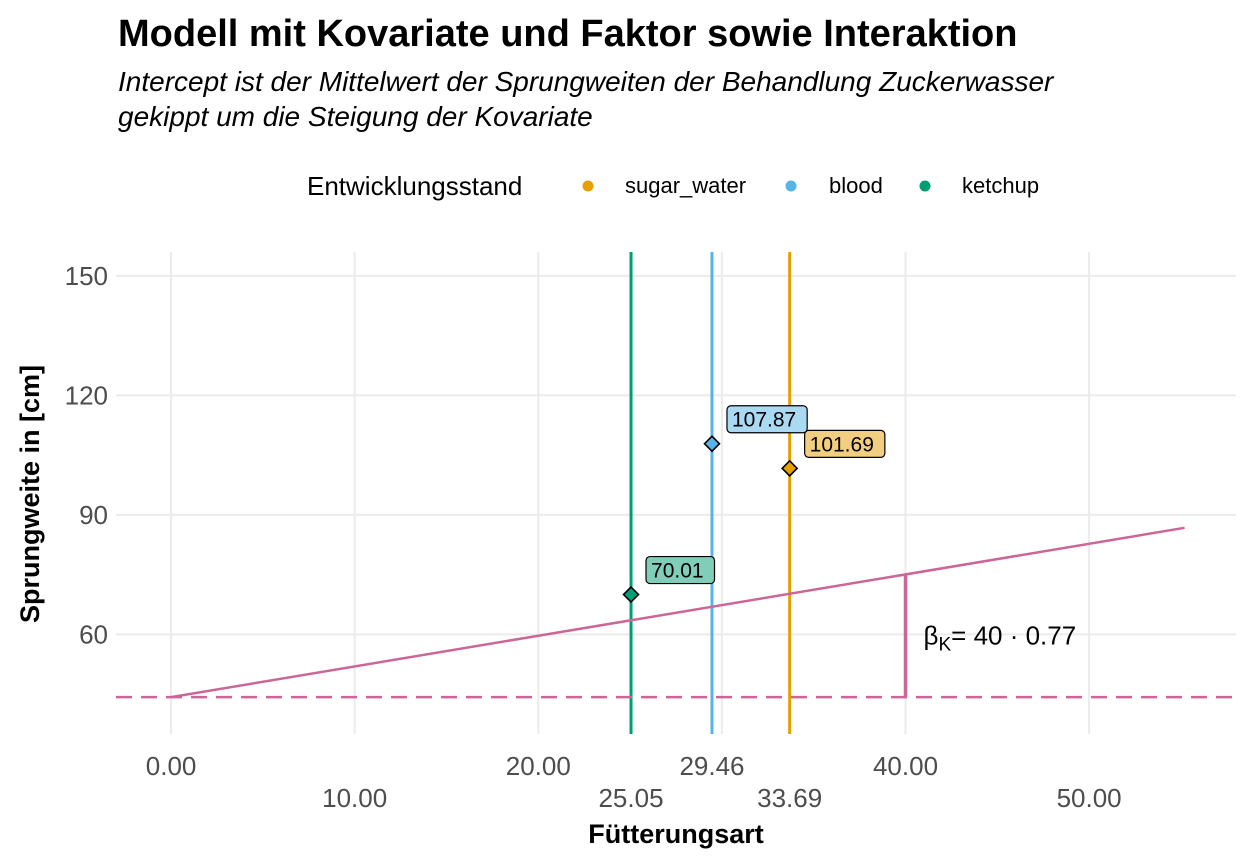 This screenshot has width=1248, height=864. I want to click on chart-subtitle-line-2: gekippt um die Steigung der Kovariate, so click(355, 116).